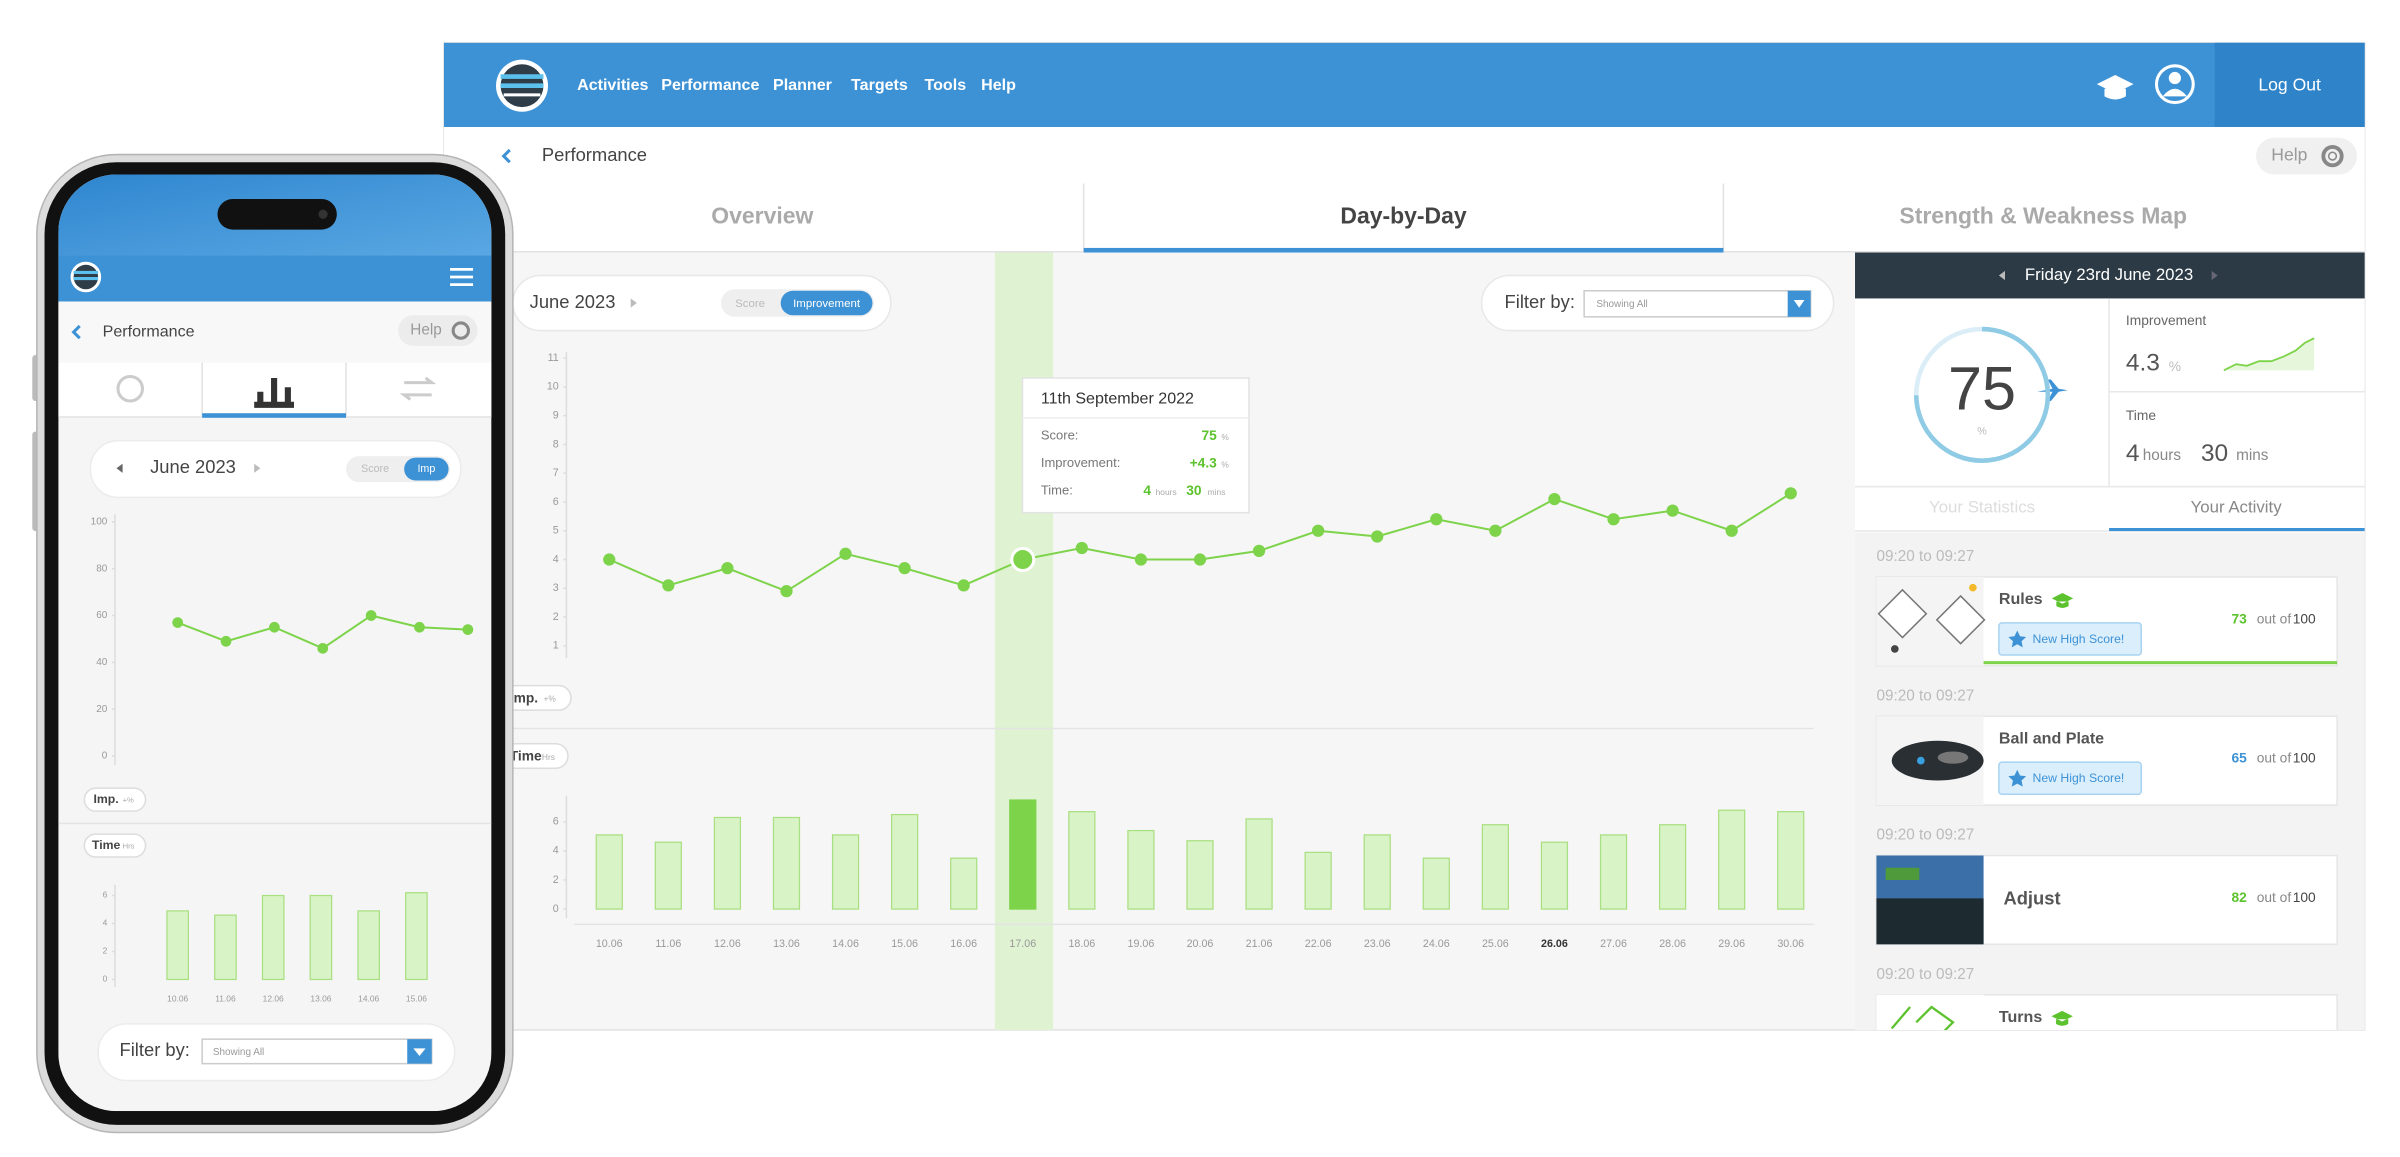  Describe the element at coordinates (2289, 85) in the screenshot. I see `logout-button` at that location.